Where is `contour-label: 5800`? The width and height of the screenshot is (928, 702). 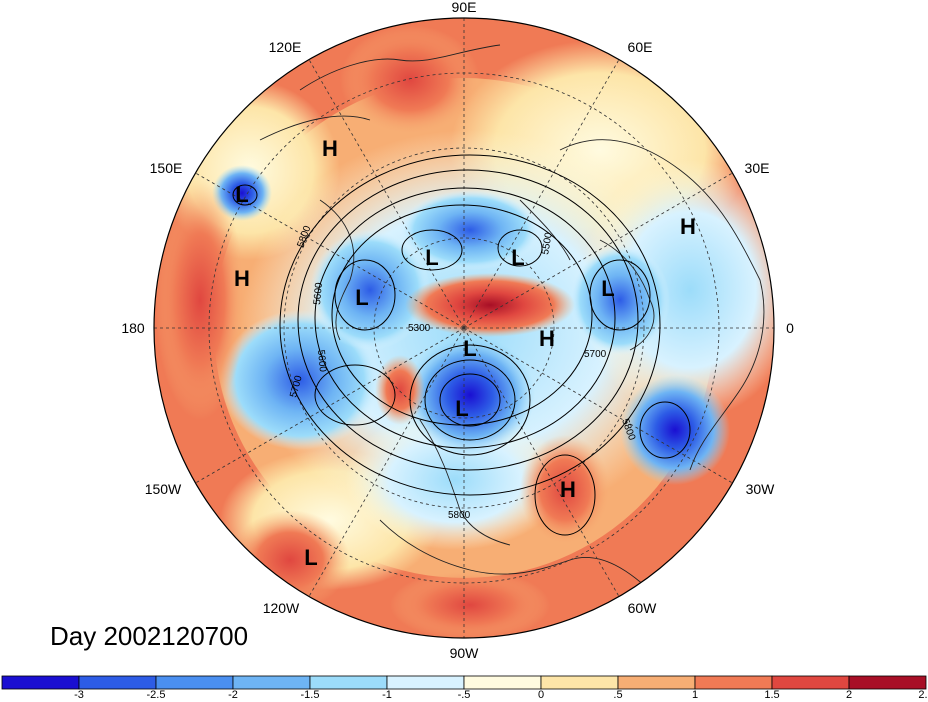
contour-label: 5800 is located at coordinates (459, 515).